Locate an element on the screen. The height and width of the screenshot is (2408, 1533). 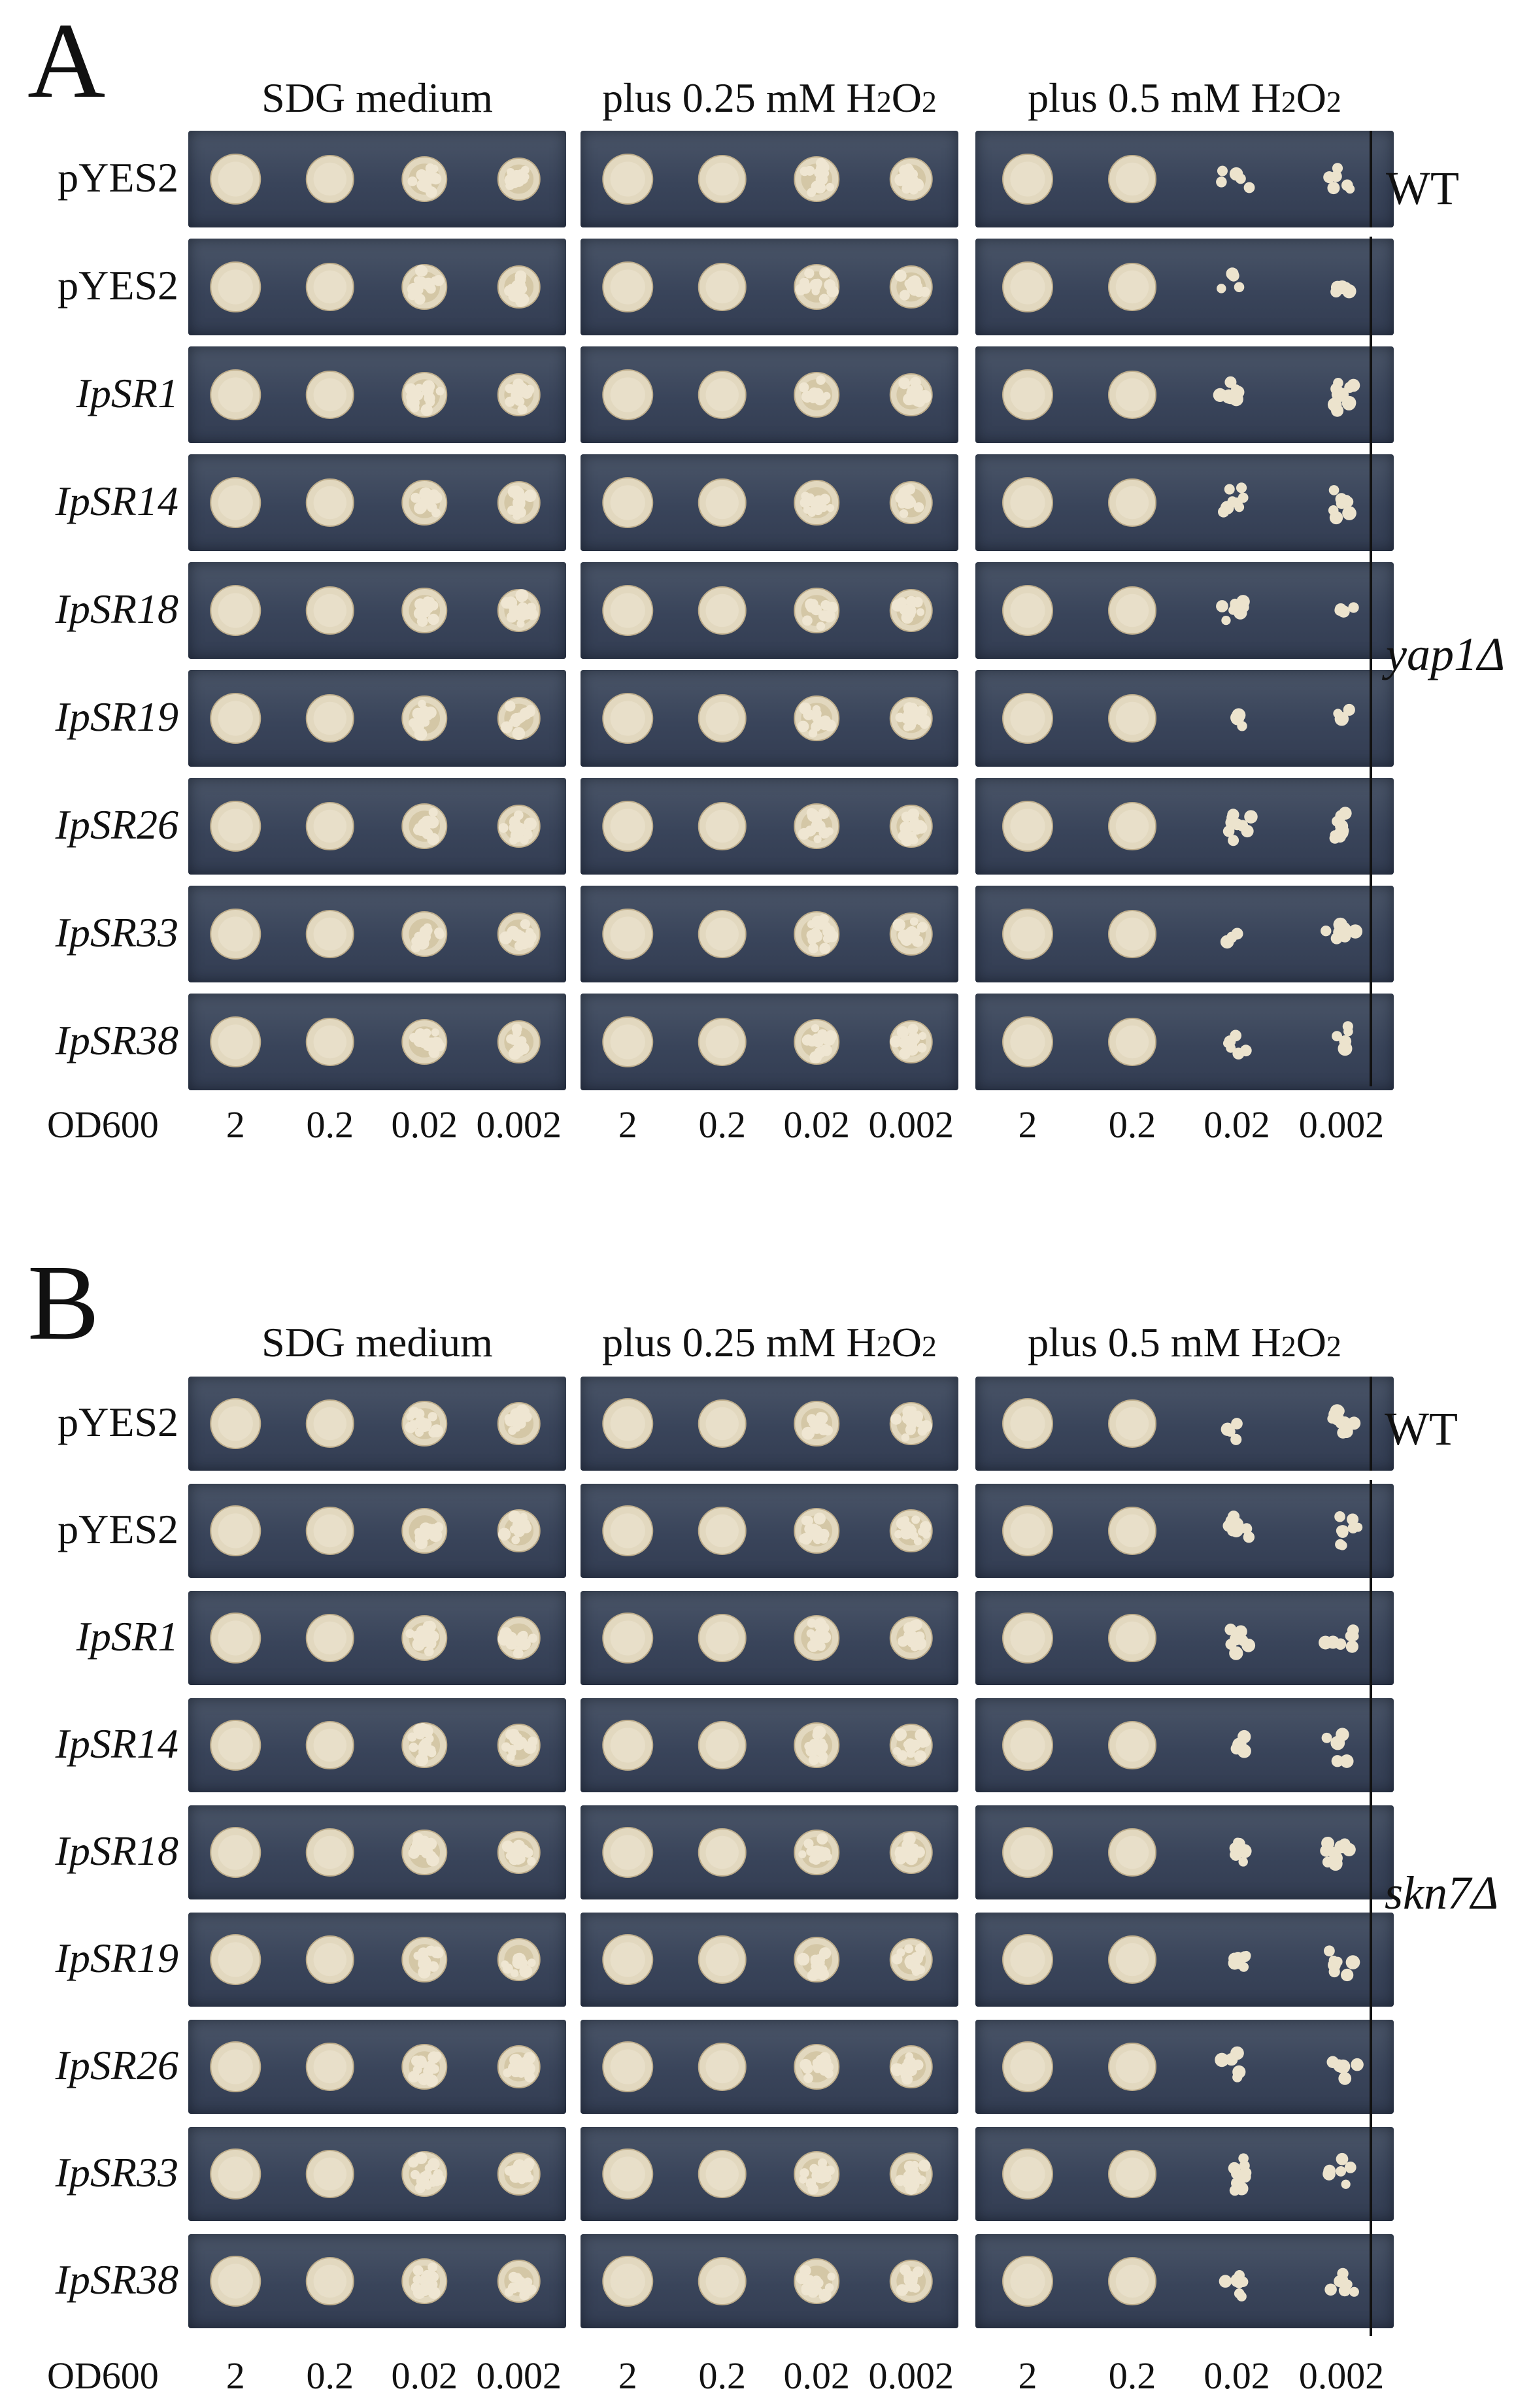
od-value: 0.002 is located at coordinates (1341, 2375).